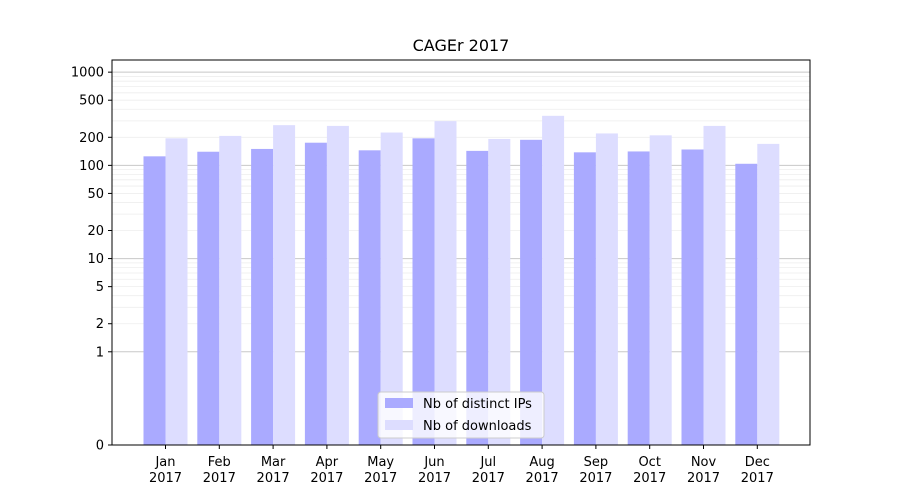 The width and height of the screenshot is (900, 500). I want to click on y-tick-label: 2, so click(100, 324).